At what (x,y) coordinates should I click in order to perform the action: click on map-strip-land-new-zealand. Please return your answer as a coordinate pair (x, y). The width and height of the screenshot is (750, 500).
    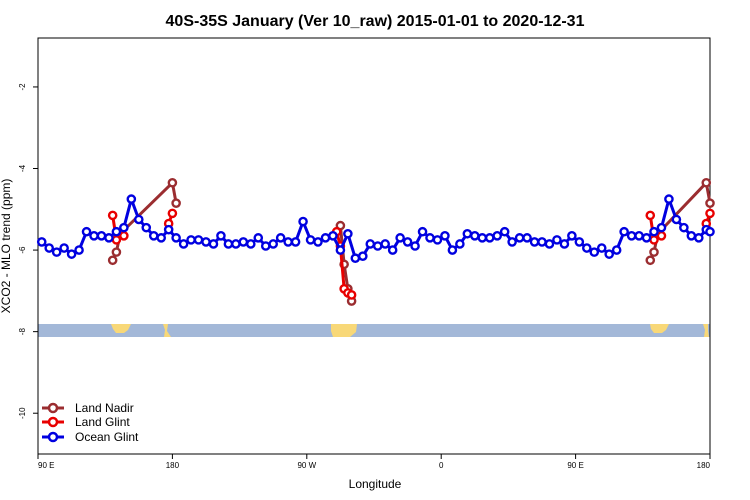
    Looking at the image, I should click on (167, 330).